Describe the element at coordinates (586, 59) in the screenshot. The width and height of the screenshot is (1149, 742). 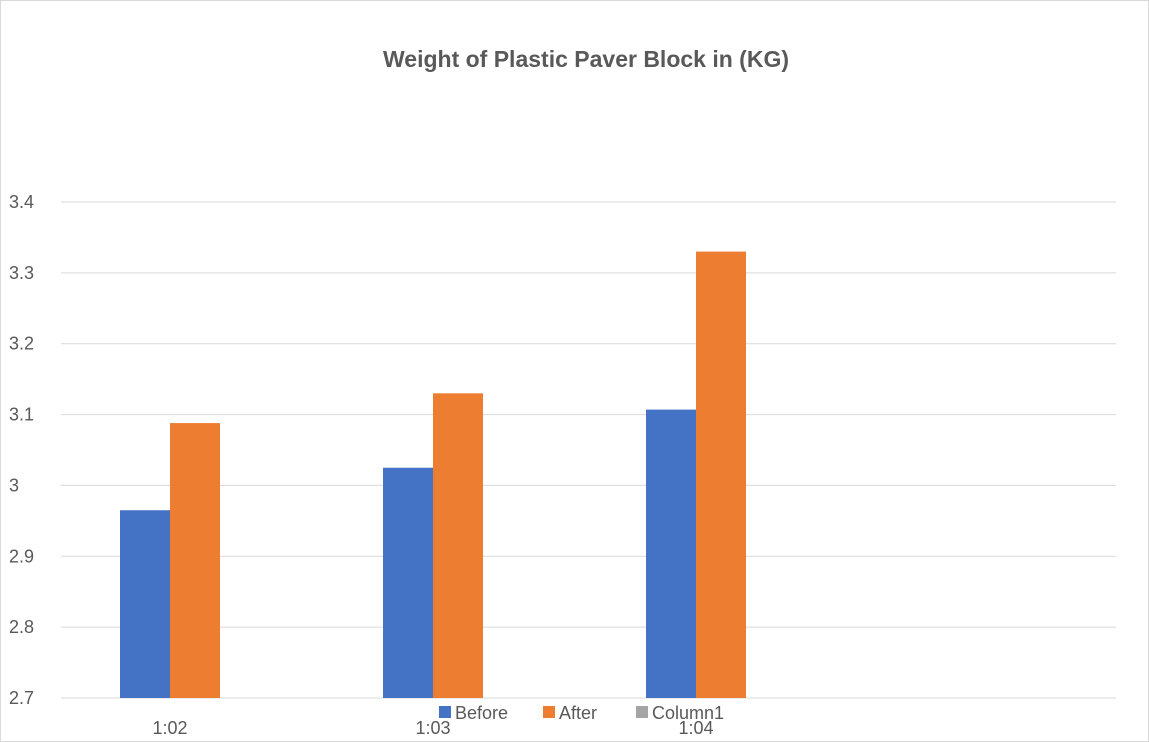
I see `chart-title: Weight of Plastic Paver Block in (KG)` at that location.